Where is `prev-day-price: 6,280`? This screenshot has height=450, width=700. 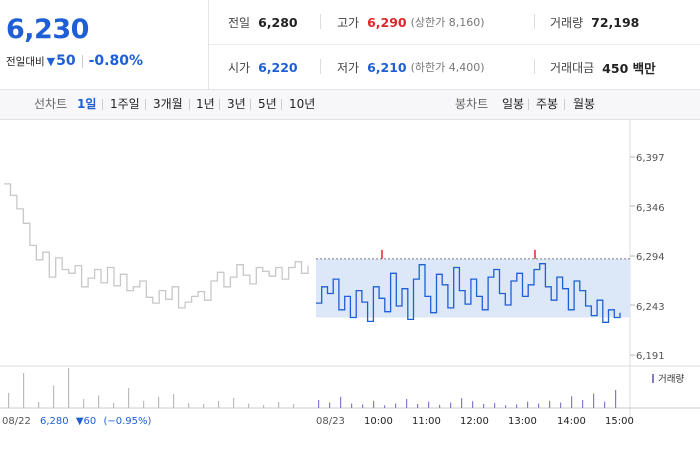 prev-day-price: 6,280 is located at coordinates (54, 421).